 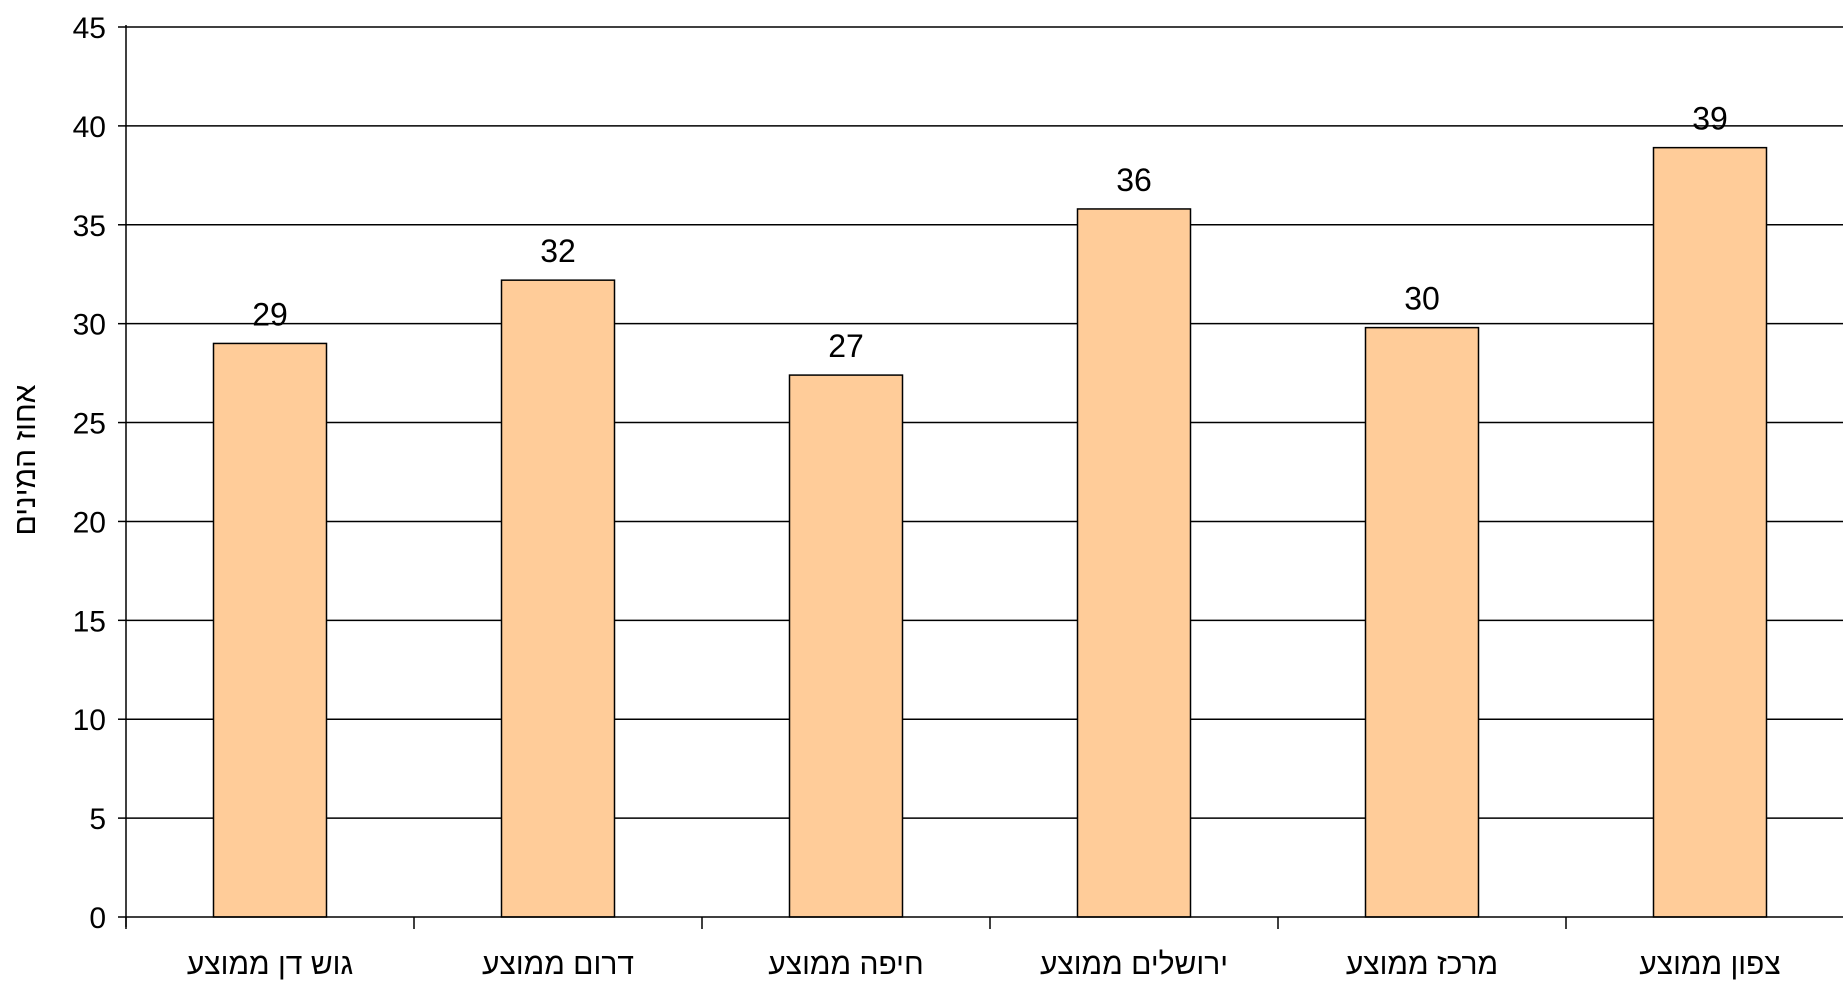 I want to click on y-tick-label: 45, so click(x=89, y=28).